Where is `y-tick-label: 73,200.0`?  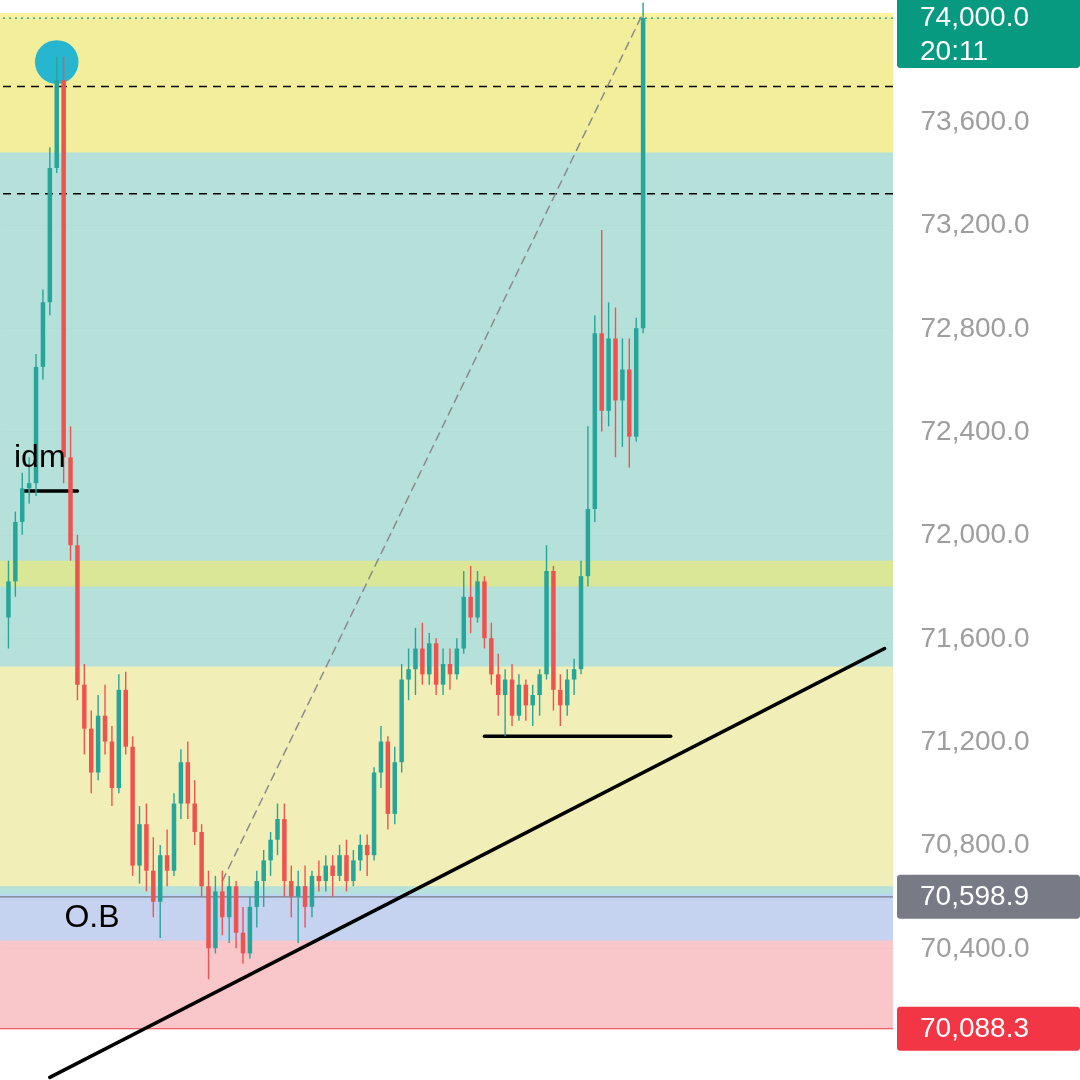 y-tick-label: 73,200.0 is located at coordinates (975, 224).